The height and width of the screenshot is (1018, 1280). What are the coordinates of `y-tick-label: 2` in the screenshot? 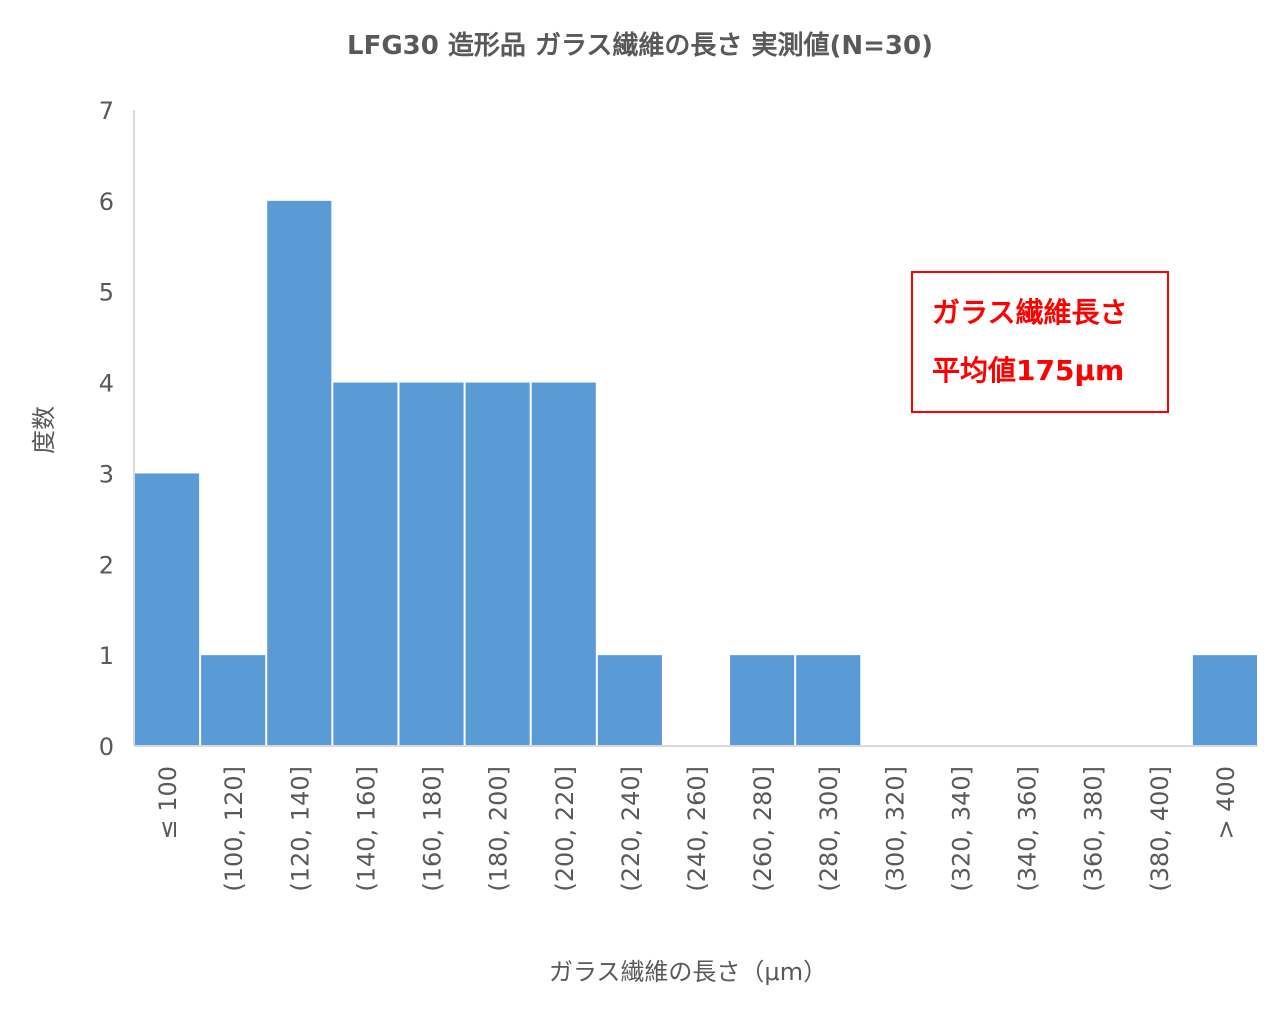 It's located at (106, 565).